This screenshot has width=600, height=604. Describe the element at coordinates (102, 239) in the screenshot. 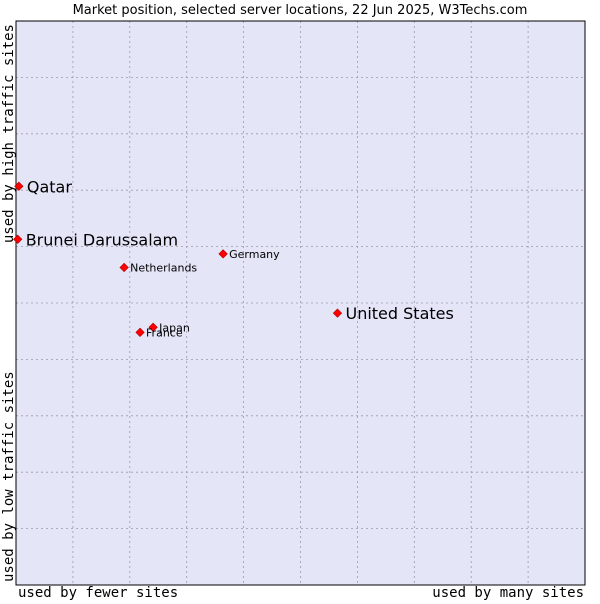

I see `point-label: Brunei Darussalam` at that location.